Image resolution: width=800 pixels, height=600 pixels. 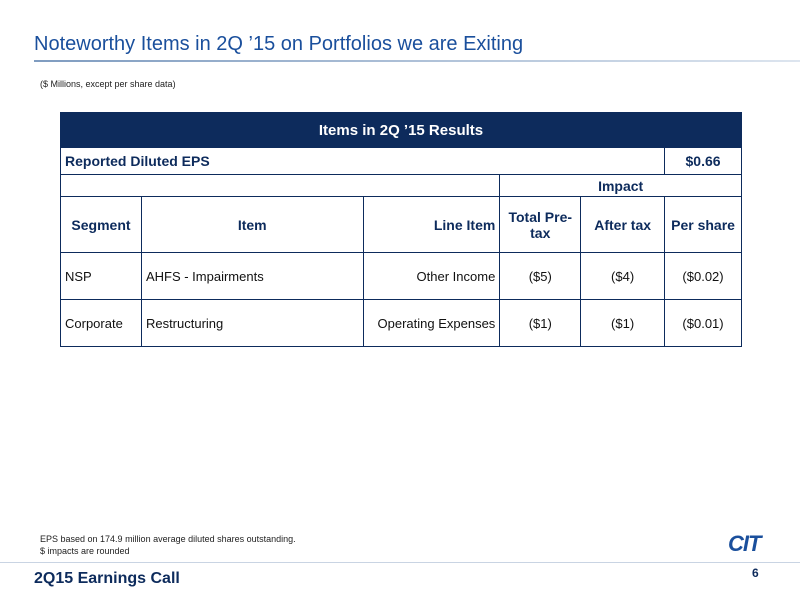 What do you see at coordinates (703, 161) in the screenshot?
I see `reported-value: $0.66` at bounding box center [703, 161].